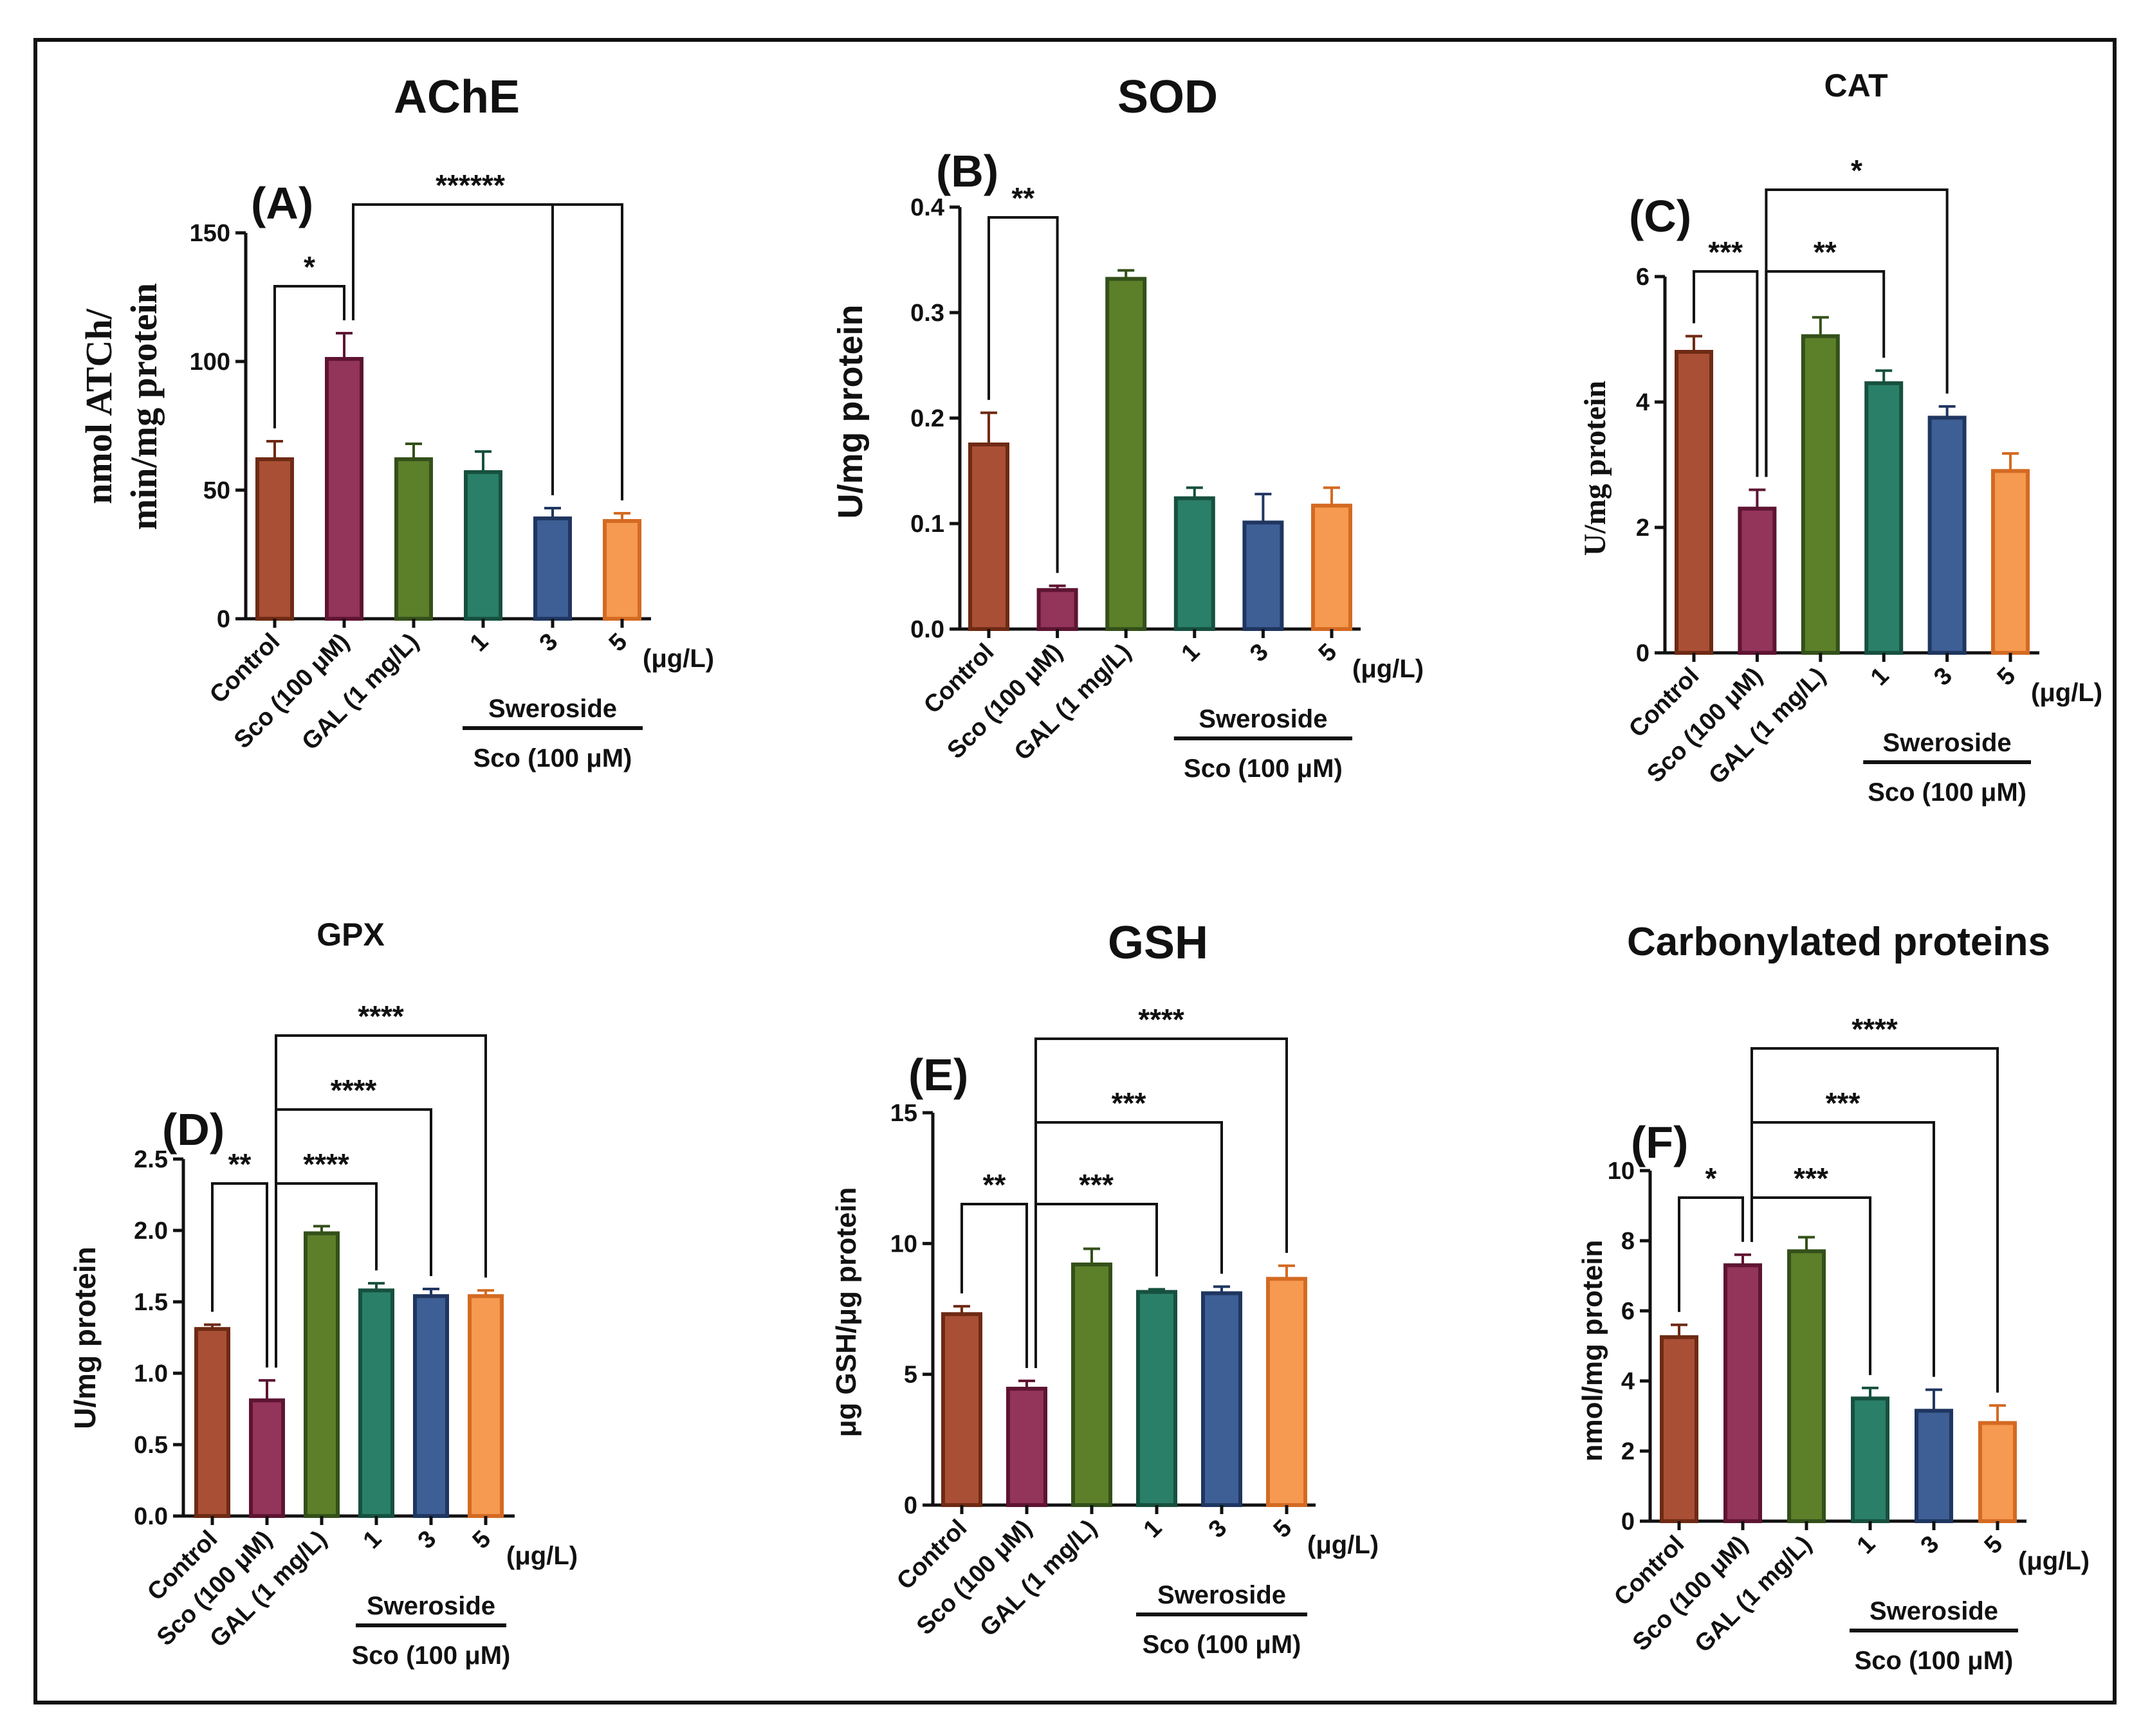  I want to click on y-axis-label: nmol/mg protein, so click(1593, 1351).